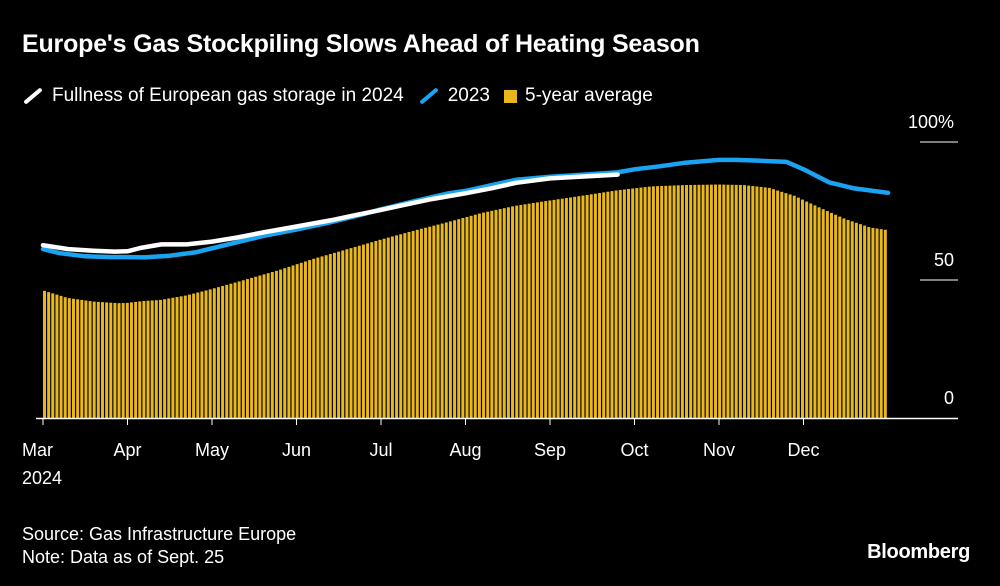  Describe the element at coordinates (212, 450) in the screenshot. I see `x-tick-label: May` at that location.